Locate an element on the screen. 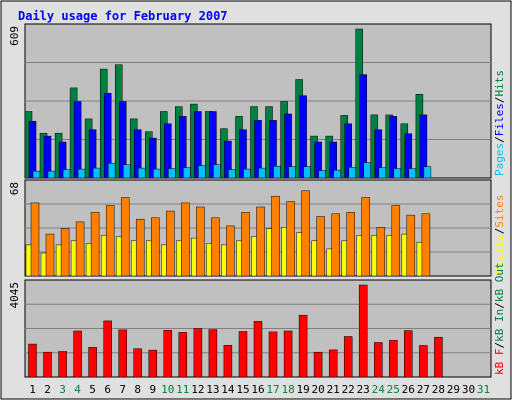 This screenshot has width=512, height=400. legend-entry: kB F is located at coordinates (499, 362).